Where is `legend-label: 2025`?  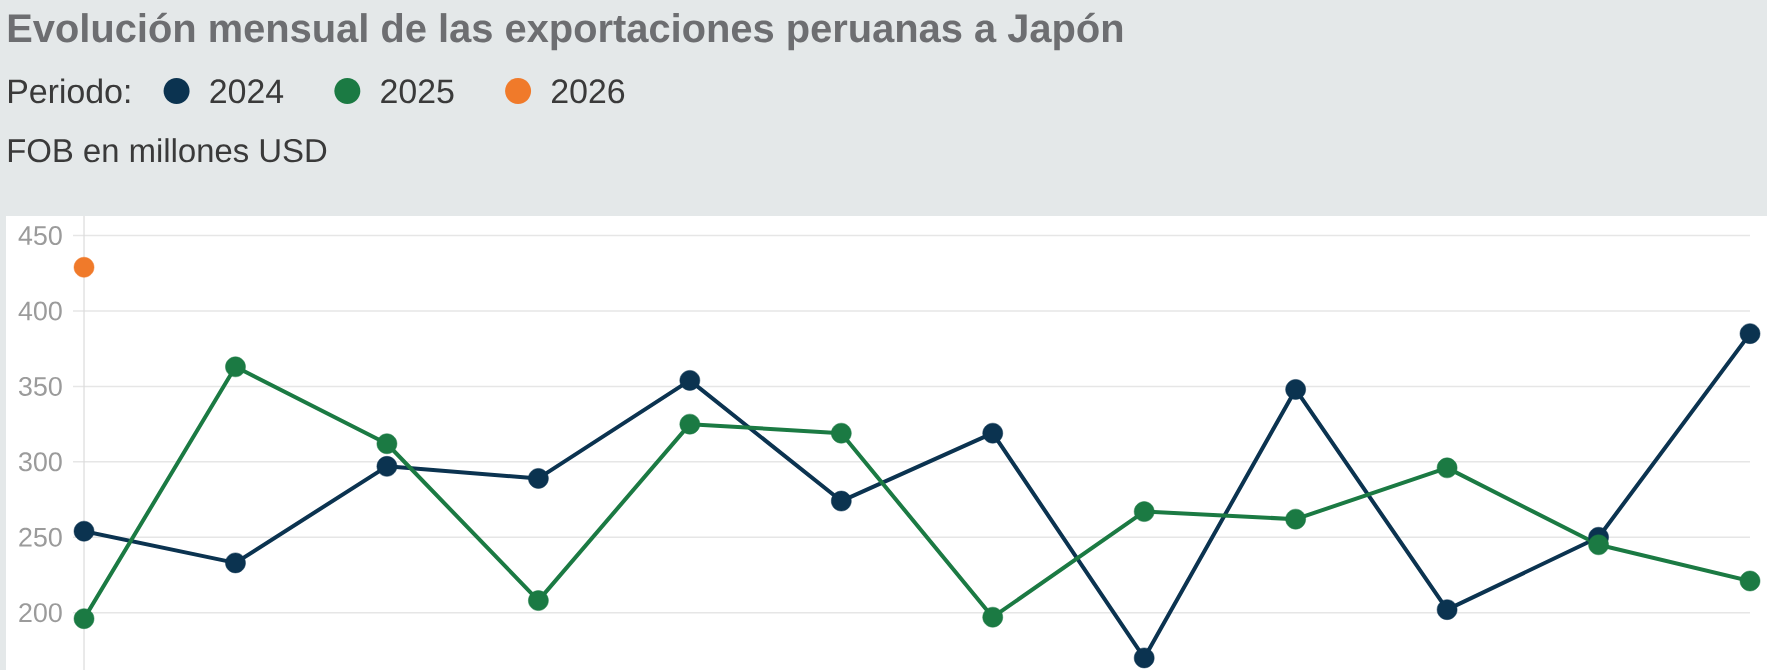 legend-label: 2025 is located at coordinates (417, 91).